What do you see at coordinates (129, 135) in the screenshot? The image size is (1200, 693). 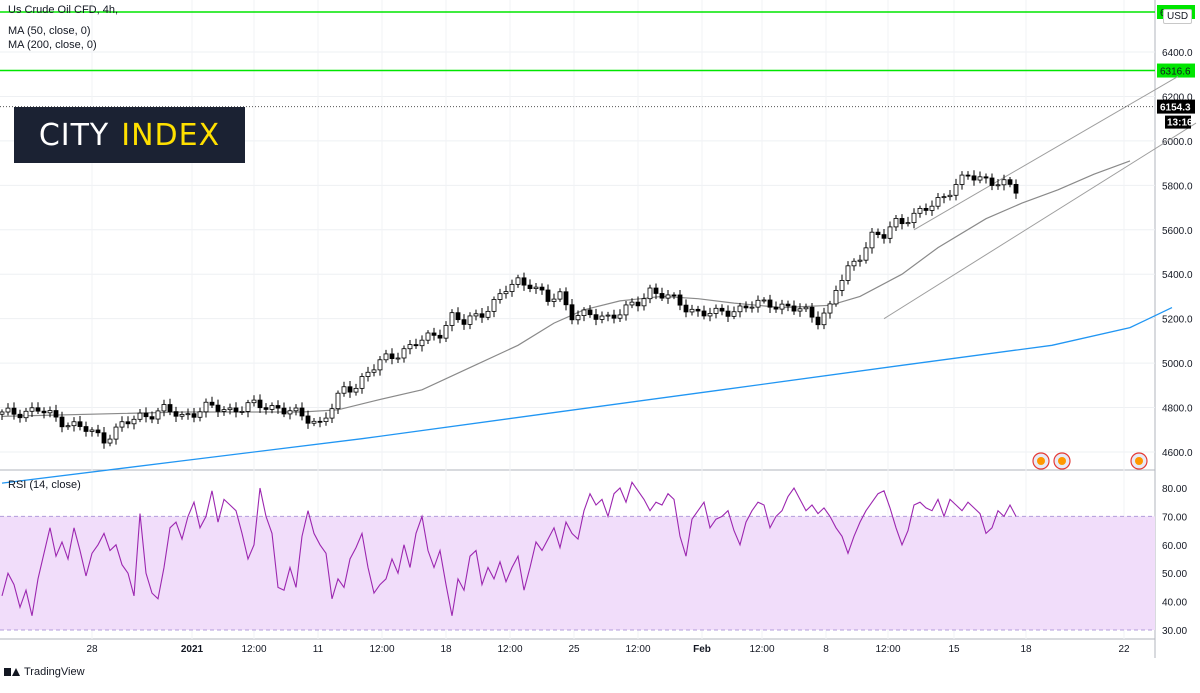 I see `city-index-logo: CITY INDEX` at bounding box center [129, 135].